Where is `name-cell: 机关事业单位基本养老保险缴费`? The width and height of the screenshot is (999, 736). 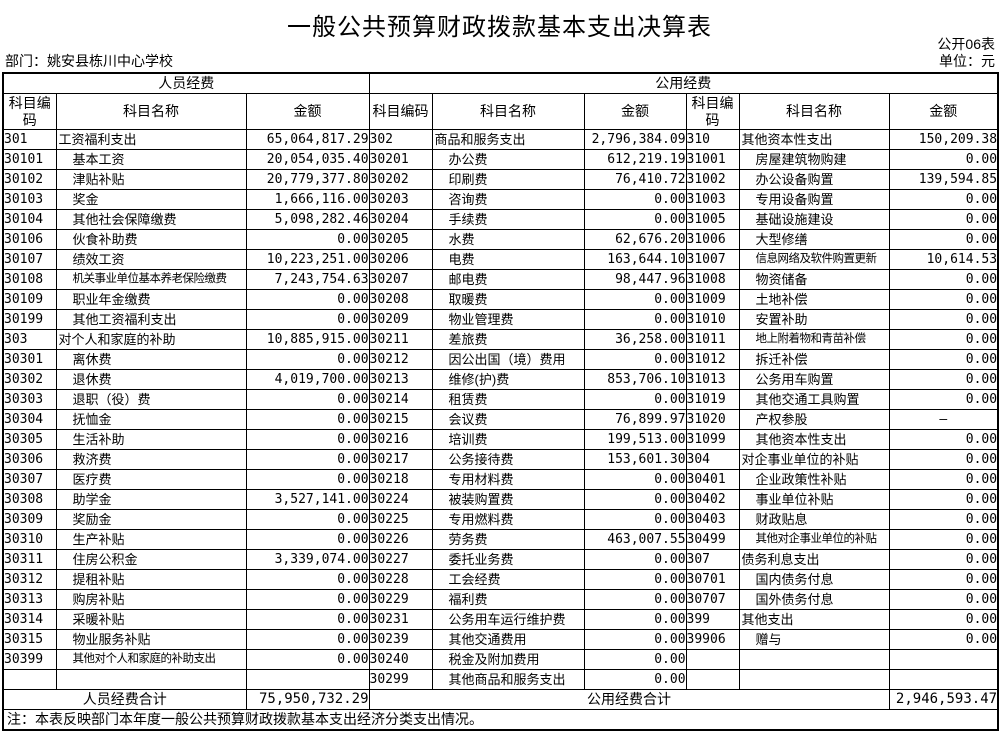 name-cell: 机关事业单位基本养老保险缴费 is located at coordinates (151, 279).